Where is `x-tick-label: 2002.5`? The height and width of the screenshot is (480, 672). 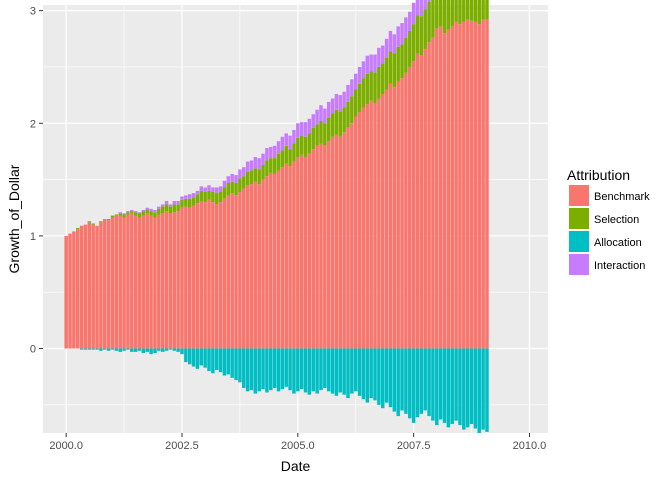 x-tick-label: 2002.5 is located at coordinates (182, 446).